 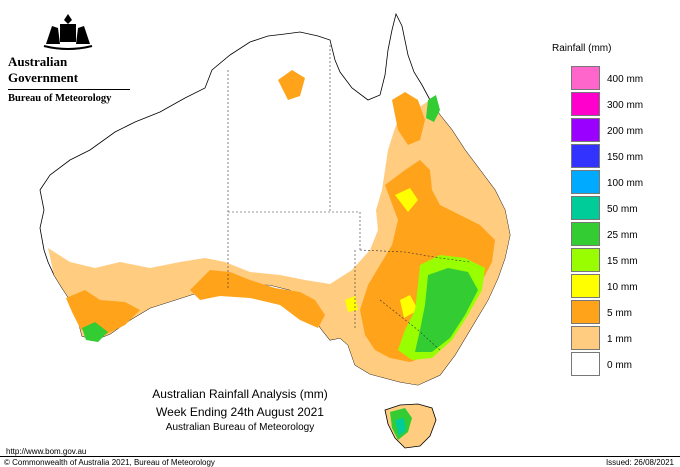 What do you see at coordinates (622, 209) in the screenshot?
I see `legend-label: 50 mm` at bounding box center [622, 209].